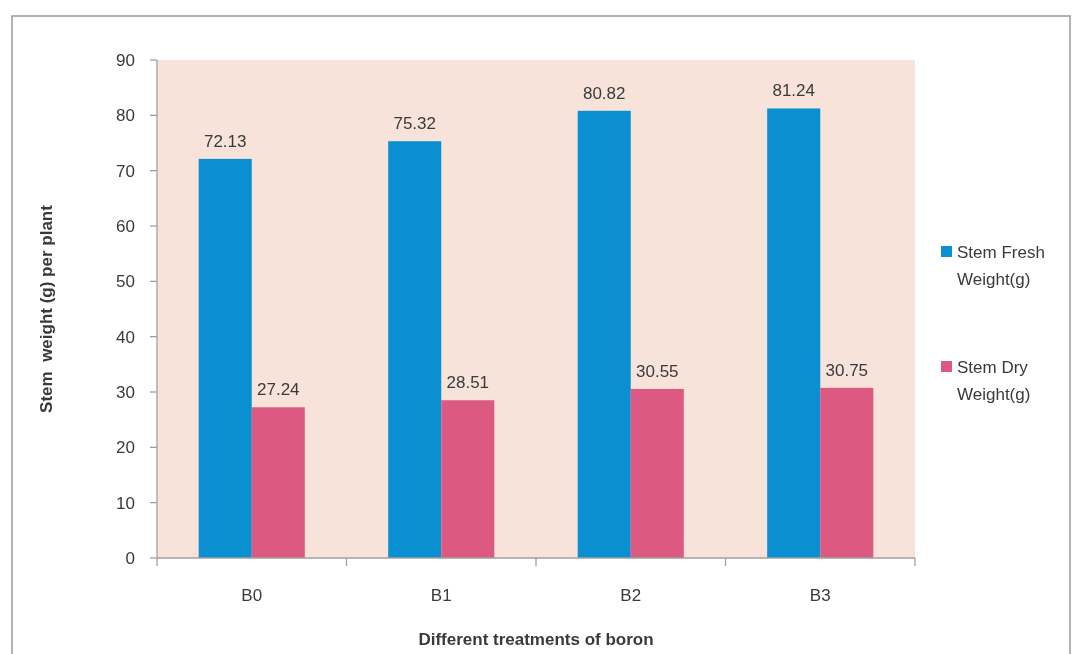 The width and height of the screenshot is (1074, 654). What do you see at coordinates (125, 448) in the screenshot?
I see `y-tick-label: 20` at bounding box center [125, 448].